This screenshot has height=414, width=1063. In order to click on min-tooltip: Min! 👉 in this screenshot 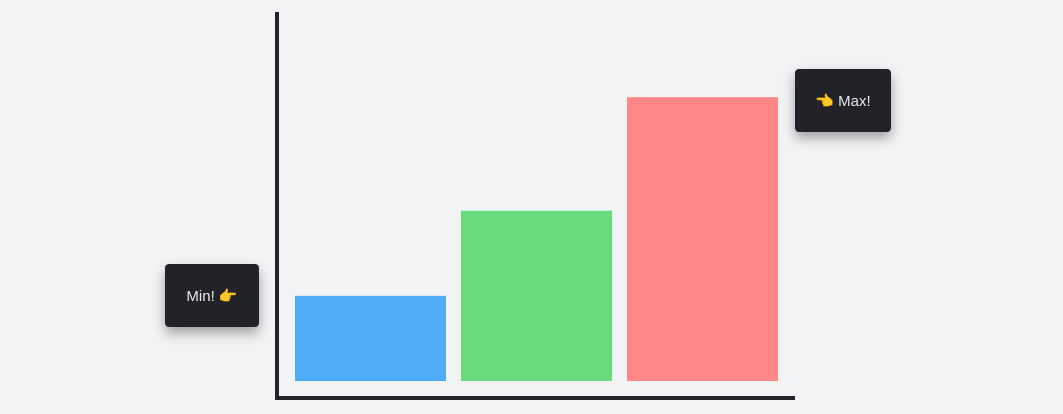, I will do `click(212, 295)`.